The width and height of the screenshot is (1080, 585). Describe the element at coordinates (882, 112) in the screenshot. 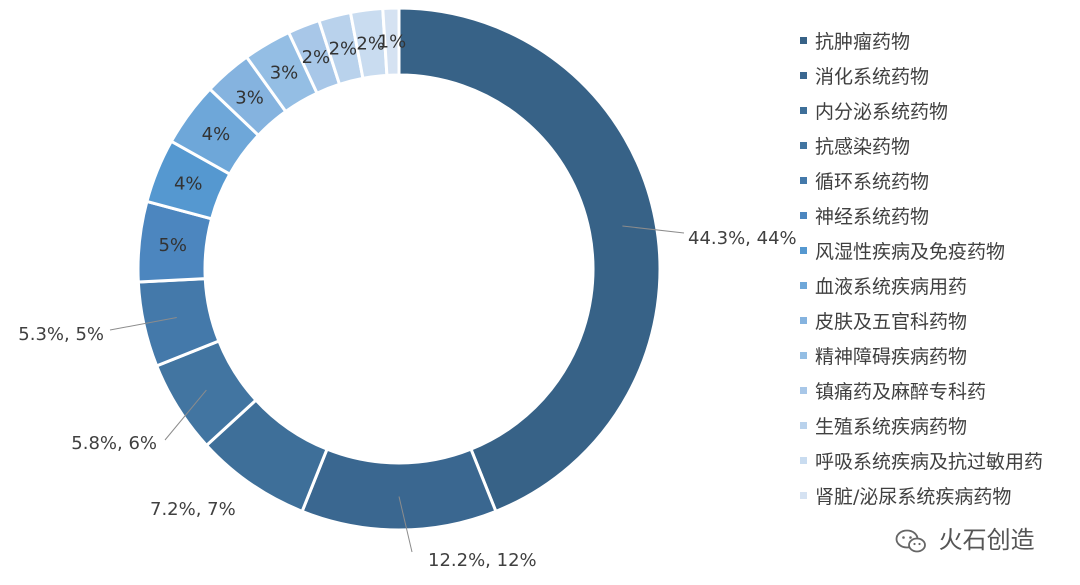

I see `legend-label: 内分泌系统药物` at that location.